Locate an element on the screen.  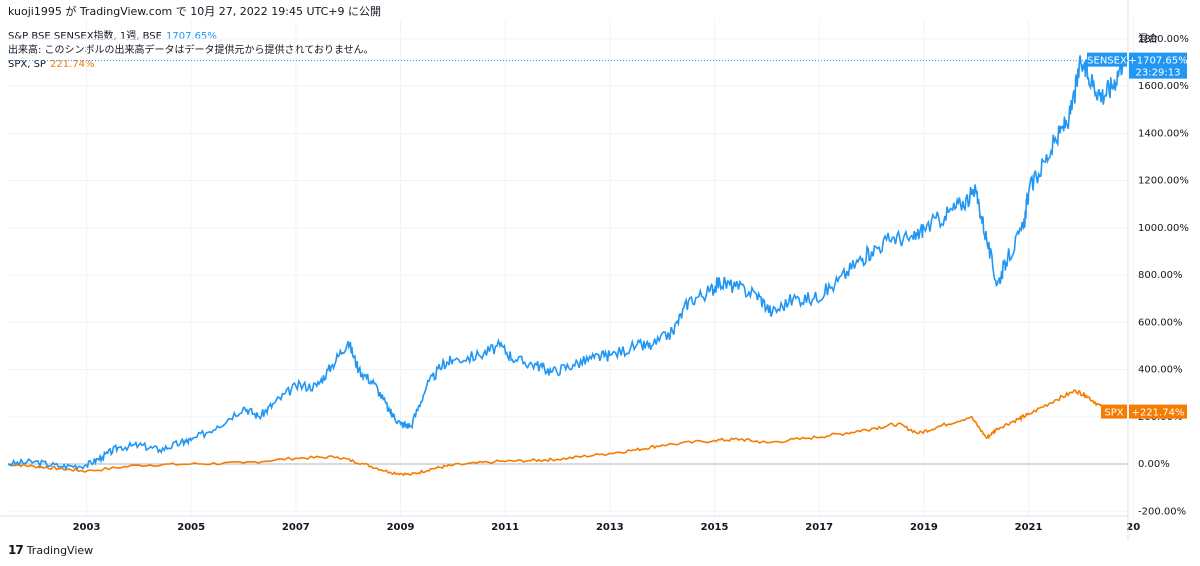
x-tick-label: 2017 is located at coordinates (819, 527).